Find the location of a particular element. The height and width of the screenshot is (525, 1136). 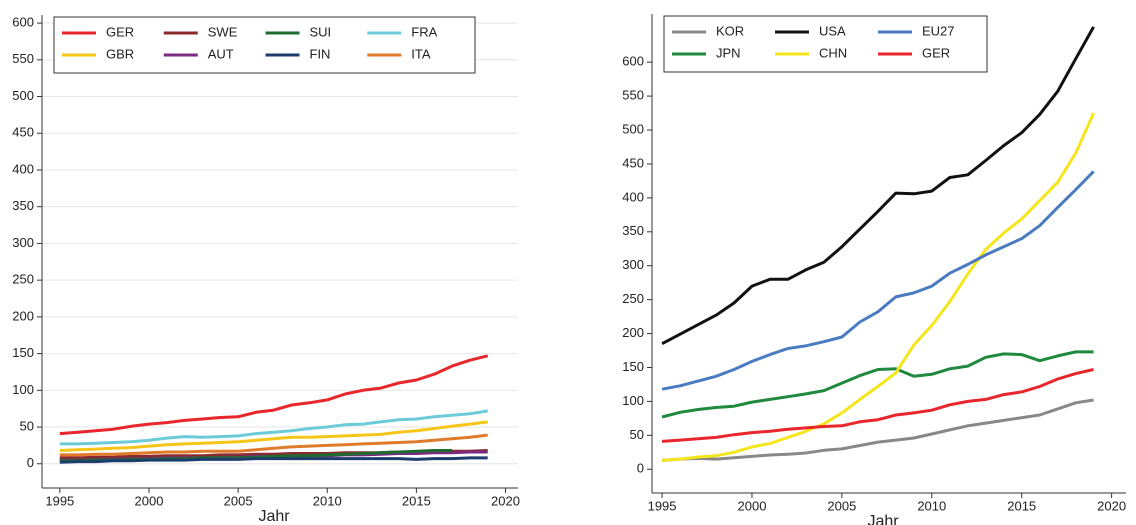

legend-label: SUI is located at coordinates (321, 31).